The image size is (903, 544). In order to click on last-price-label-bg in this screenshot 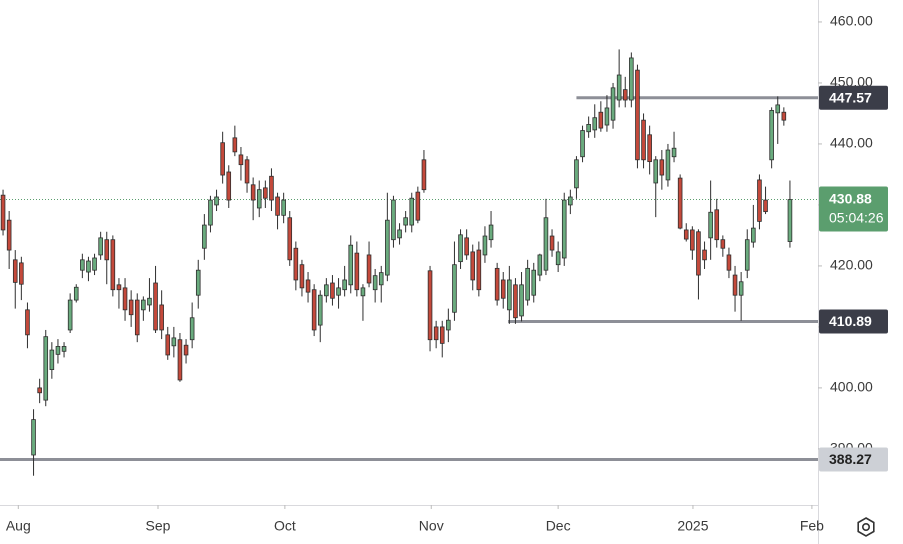, I will do `click(853, 209)`.